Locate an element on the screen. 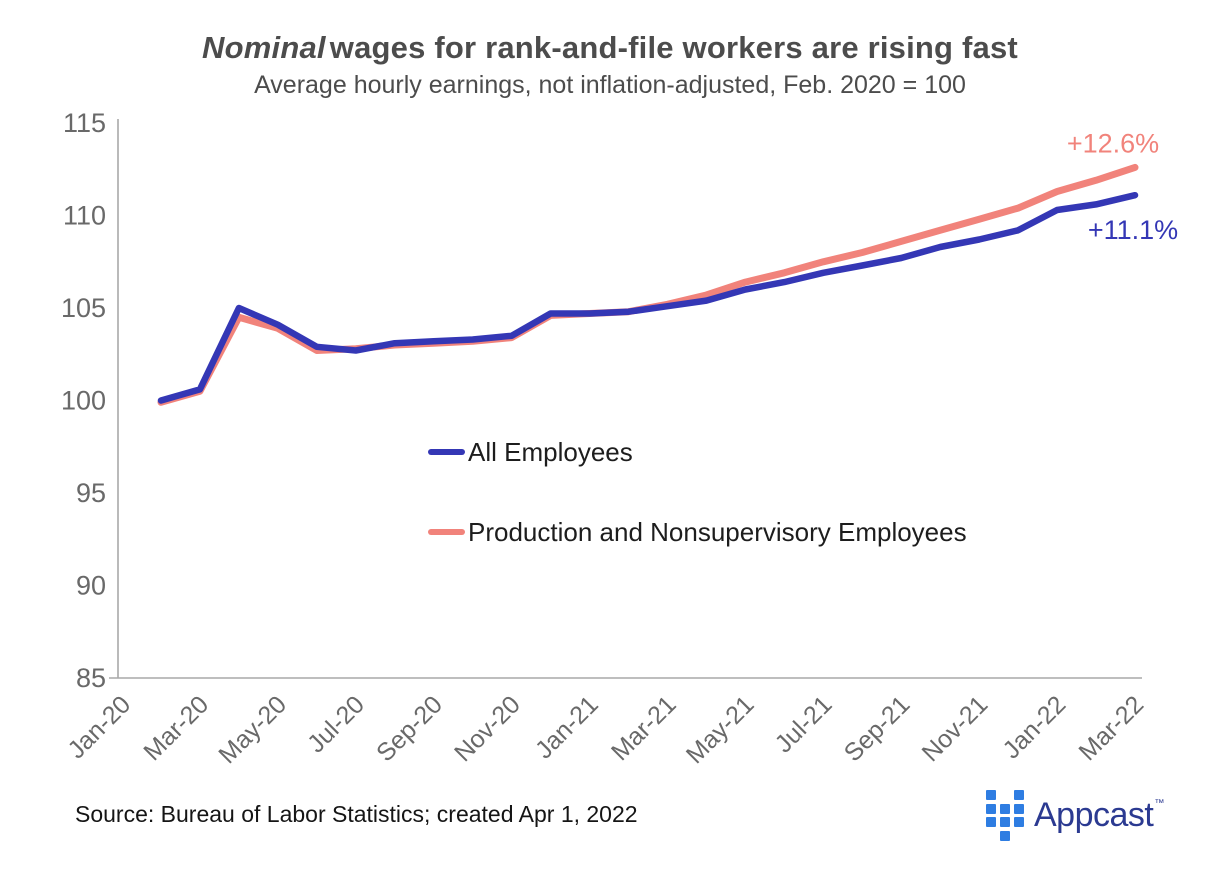  annotation-all-employees: +11.1% is located at coordinates (1133, 230).